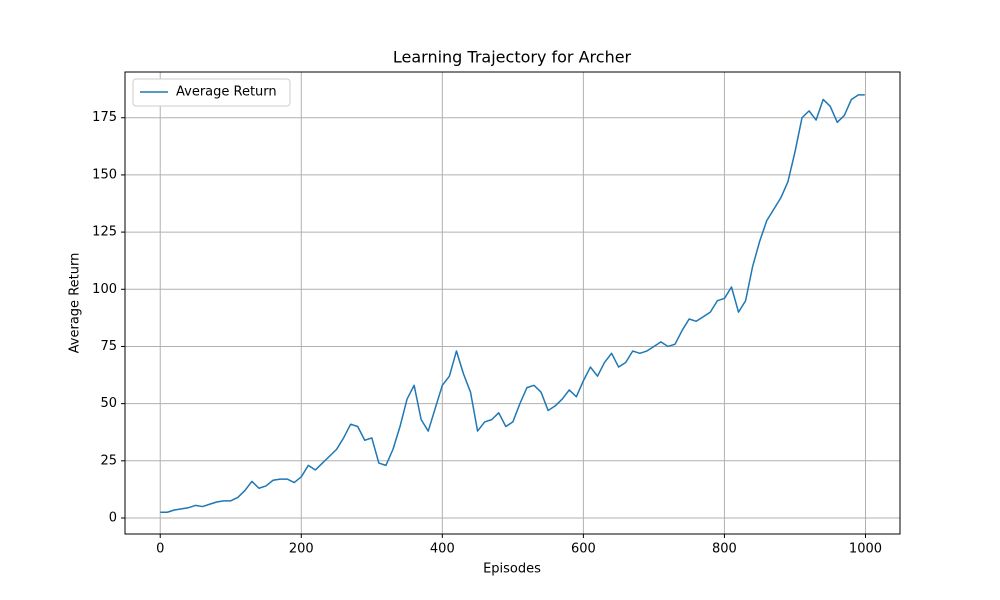 This screenshot has height=600, width=1000. I want to click on x-tick-label: 400, so click(442, 549).